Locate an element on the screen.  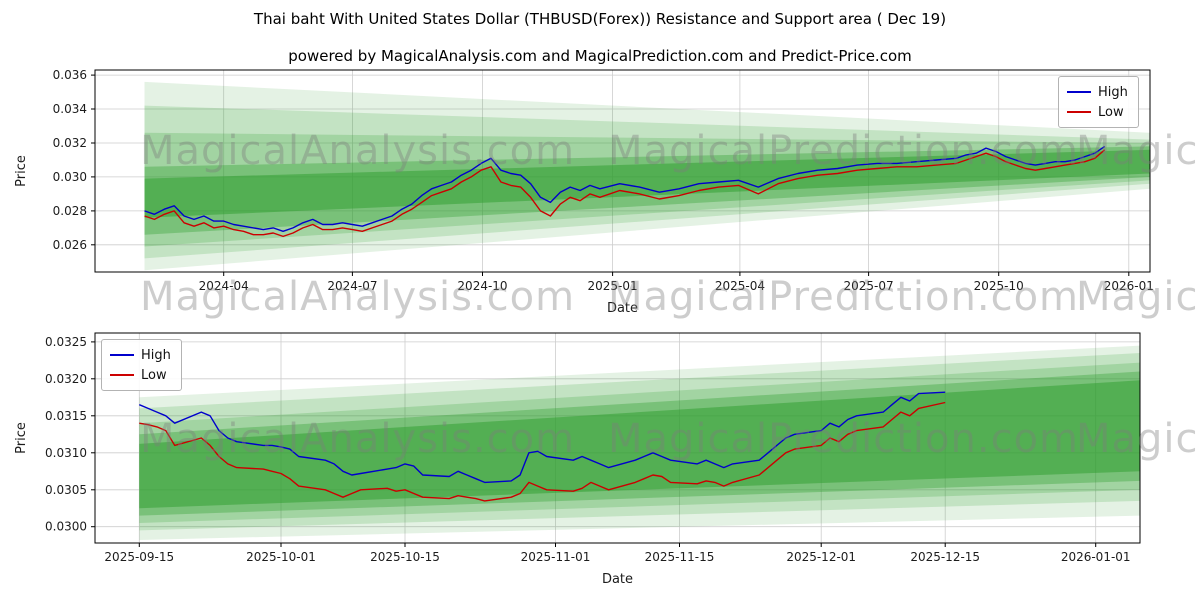
svg-text: 2025-12-15 is located at coordinates (945, 557).